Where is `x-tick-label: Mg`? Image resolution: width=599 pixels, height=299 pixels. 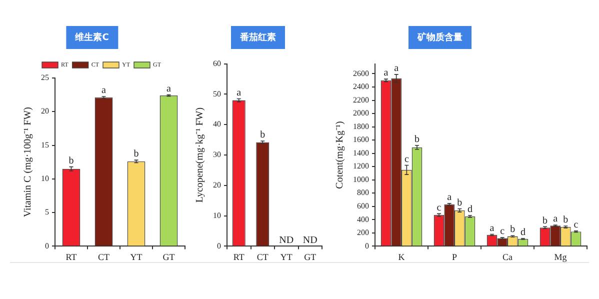
x-tick-label: Mg is located at coordinates (561, 257).